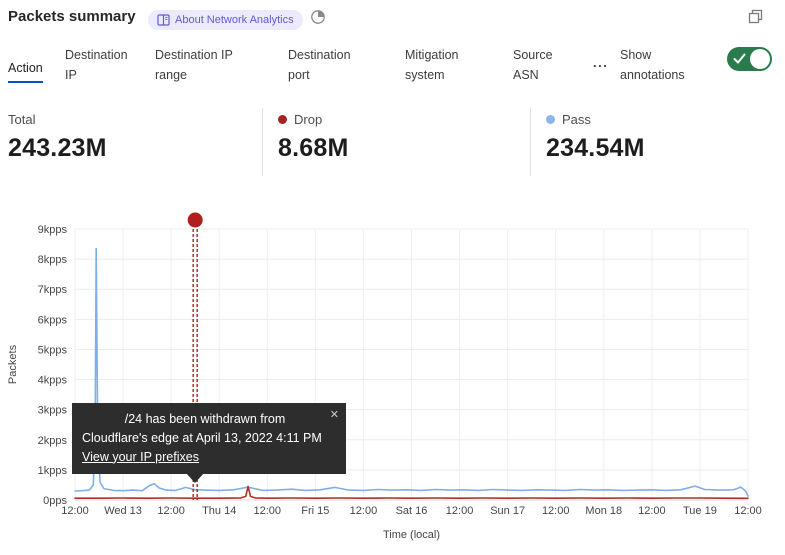 The height and width of the screenshot is (555, 785). Describe the element at coordinates (53, 381) in the screenshot. I see `svg-text: 4kpps` at that location.